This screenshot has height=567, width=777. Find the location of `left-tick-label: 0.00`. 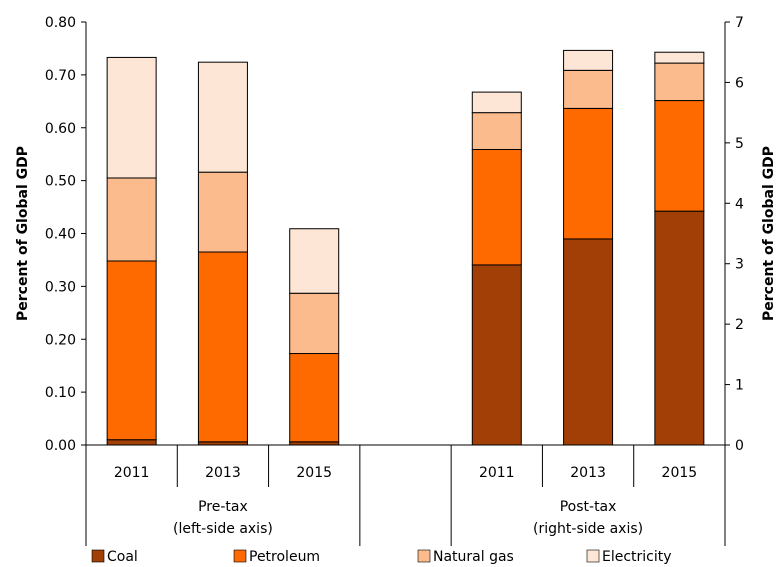

left-tick-label: 0.00 is located at coordinates (60, 446).